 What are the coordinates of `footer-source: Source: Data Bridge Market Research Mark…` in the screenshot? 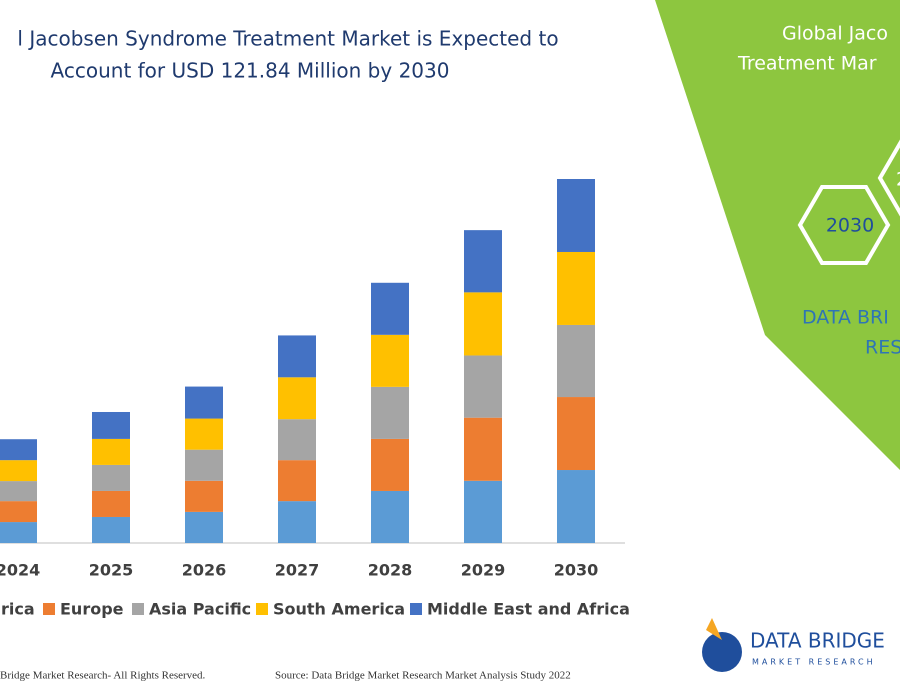 It's located at (423, 676).